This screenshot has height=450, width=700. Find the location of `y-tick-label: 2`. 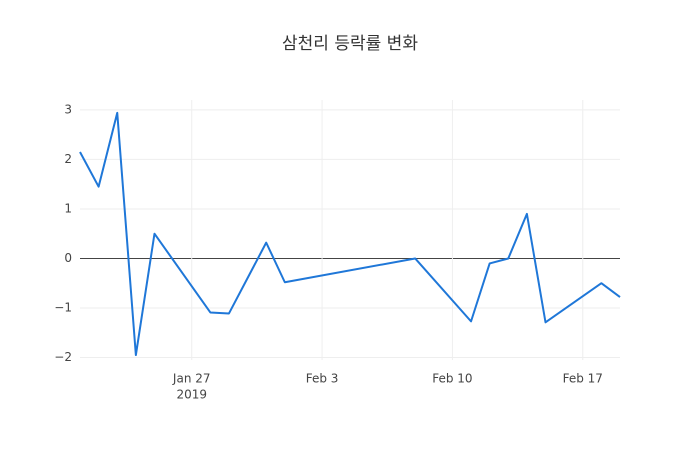

y-tick-label: 2 is located at coordinates (68, 159).